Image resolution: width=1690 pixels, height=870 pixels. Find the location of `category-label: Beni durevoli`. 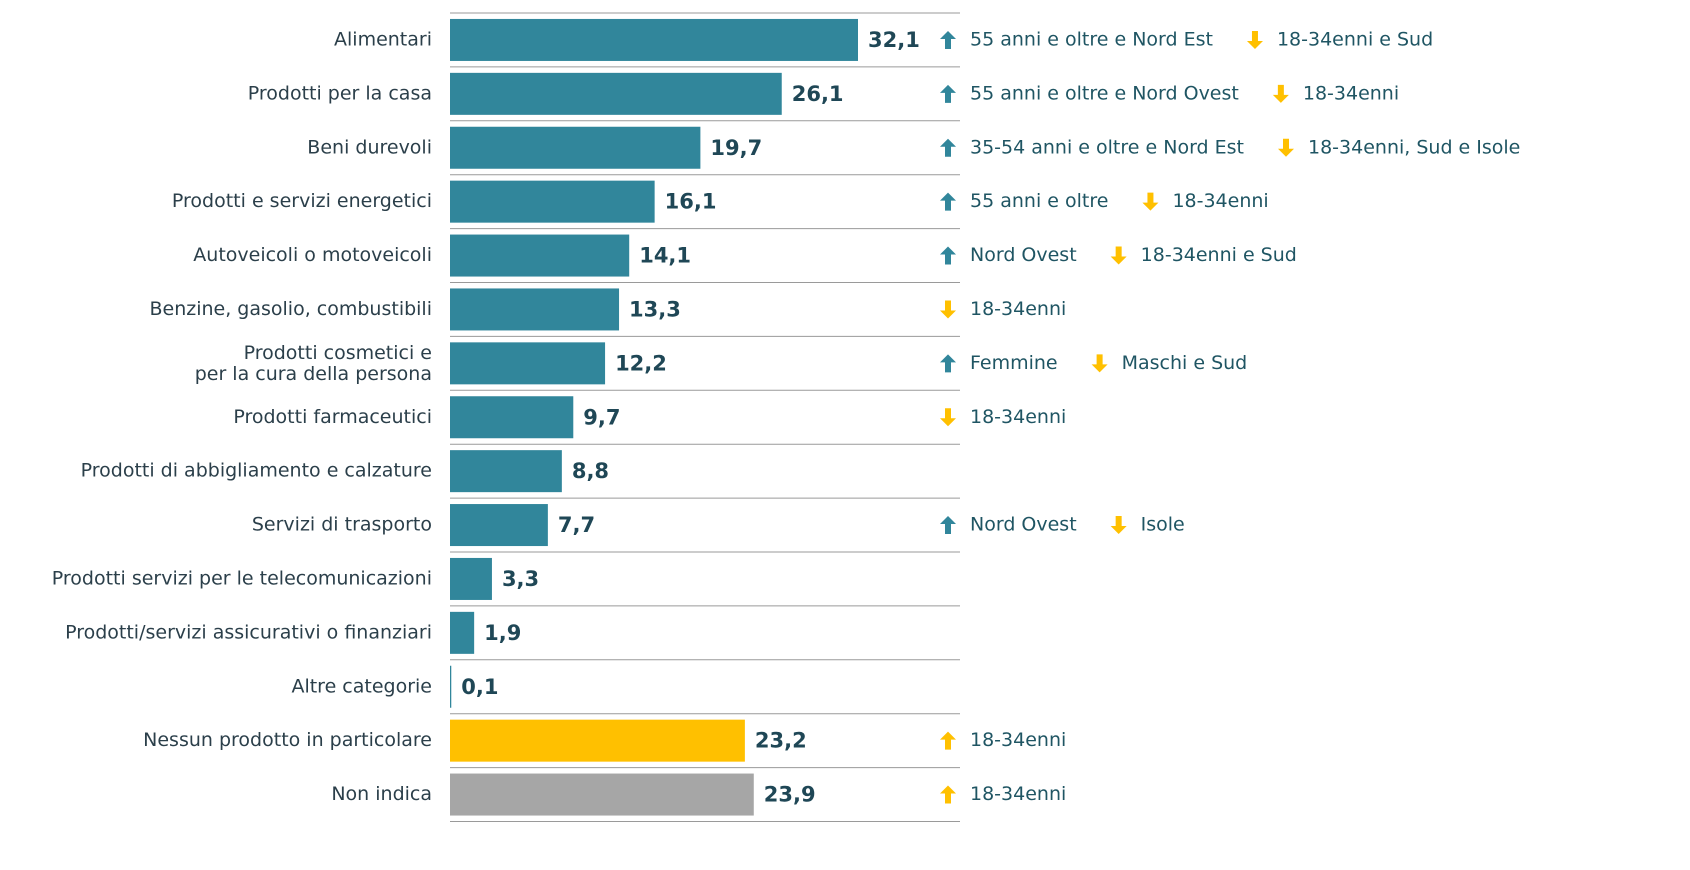

category-label: Beni durevoli is located at coordinates (369, 147).